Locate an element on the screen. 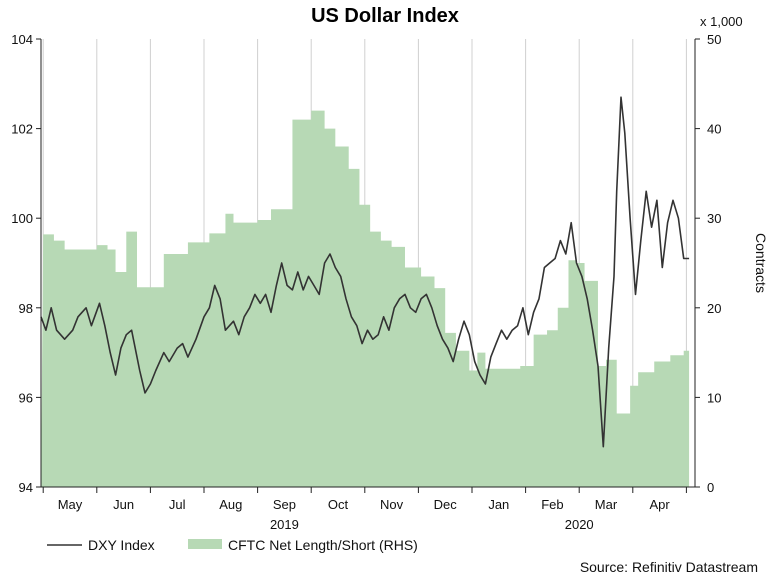 This screenshot has width=770, height=582. month-label: Feb is located at coordinates (552, 504).